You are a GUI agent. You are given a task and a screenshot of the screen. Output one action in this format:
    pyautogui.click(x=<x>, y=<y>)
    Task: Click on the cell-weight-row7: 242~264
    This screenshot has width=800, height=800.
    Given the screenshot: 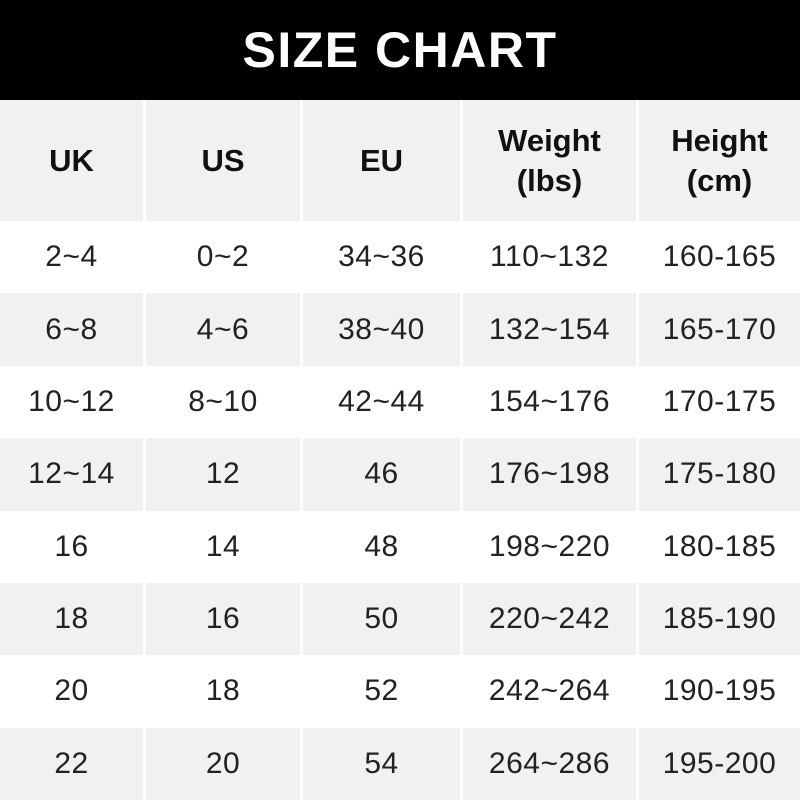 What is the action you would take?
    pyautogui.click(x=549, y=691)
    